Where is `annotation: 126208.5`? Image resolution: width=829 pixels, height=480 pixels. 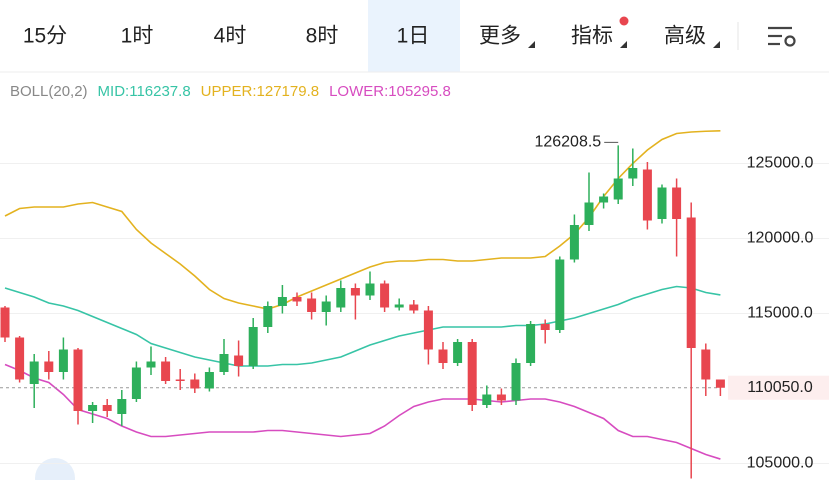 annotation: 126208.5 is located at coordinates (567, 142).